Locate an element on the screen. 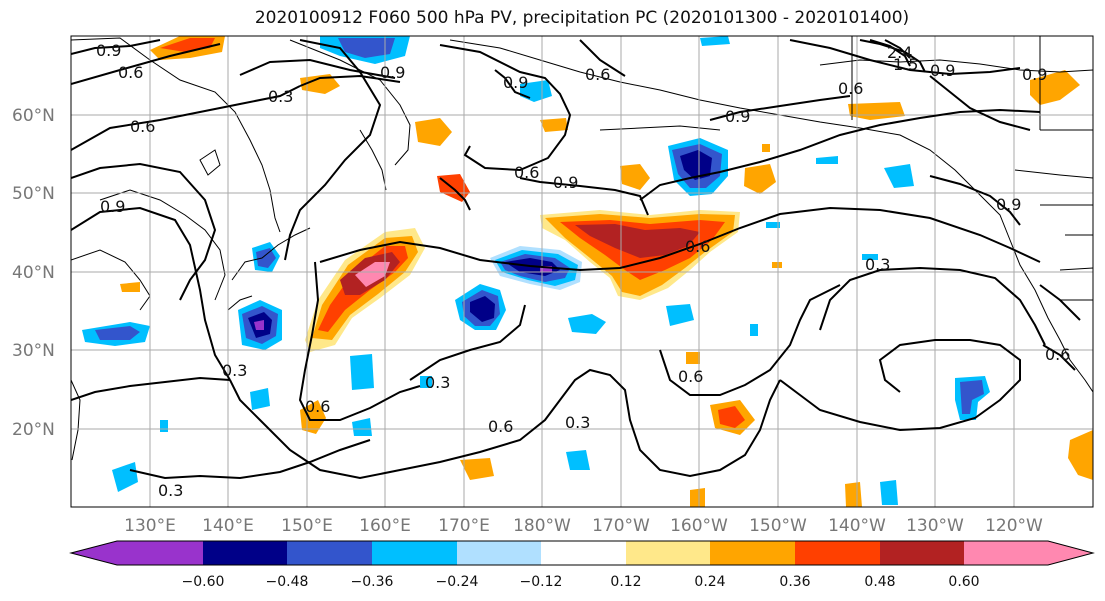 Image resolution: width=1105 pixels, height=601 pixels. colorbar-tick-label: −0.60 is located at coordinates (203, 582).